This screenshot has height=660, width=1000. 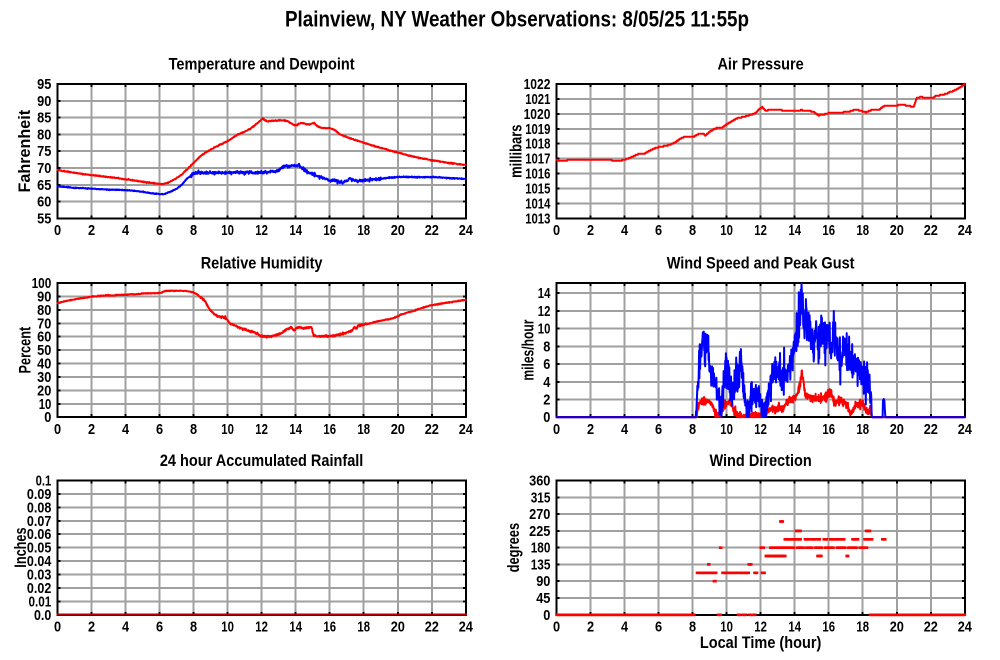 What do you see at coordinates (262, 460) in the screenshot?
I see `svg-text: 24 hour Accumulated Rainfall` at bounding box center [262, 460].